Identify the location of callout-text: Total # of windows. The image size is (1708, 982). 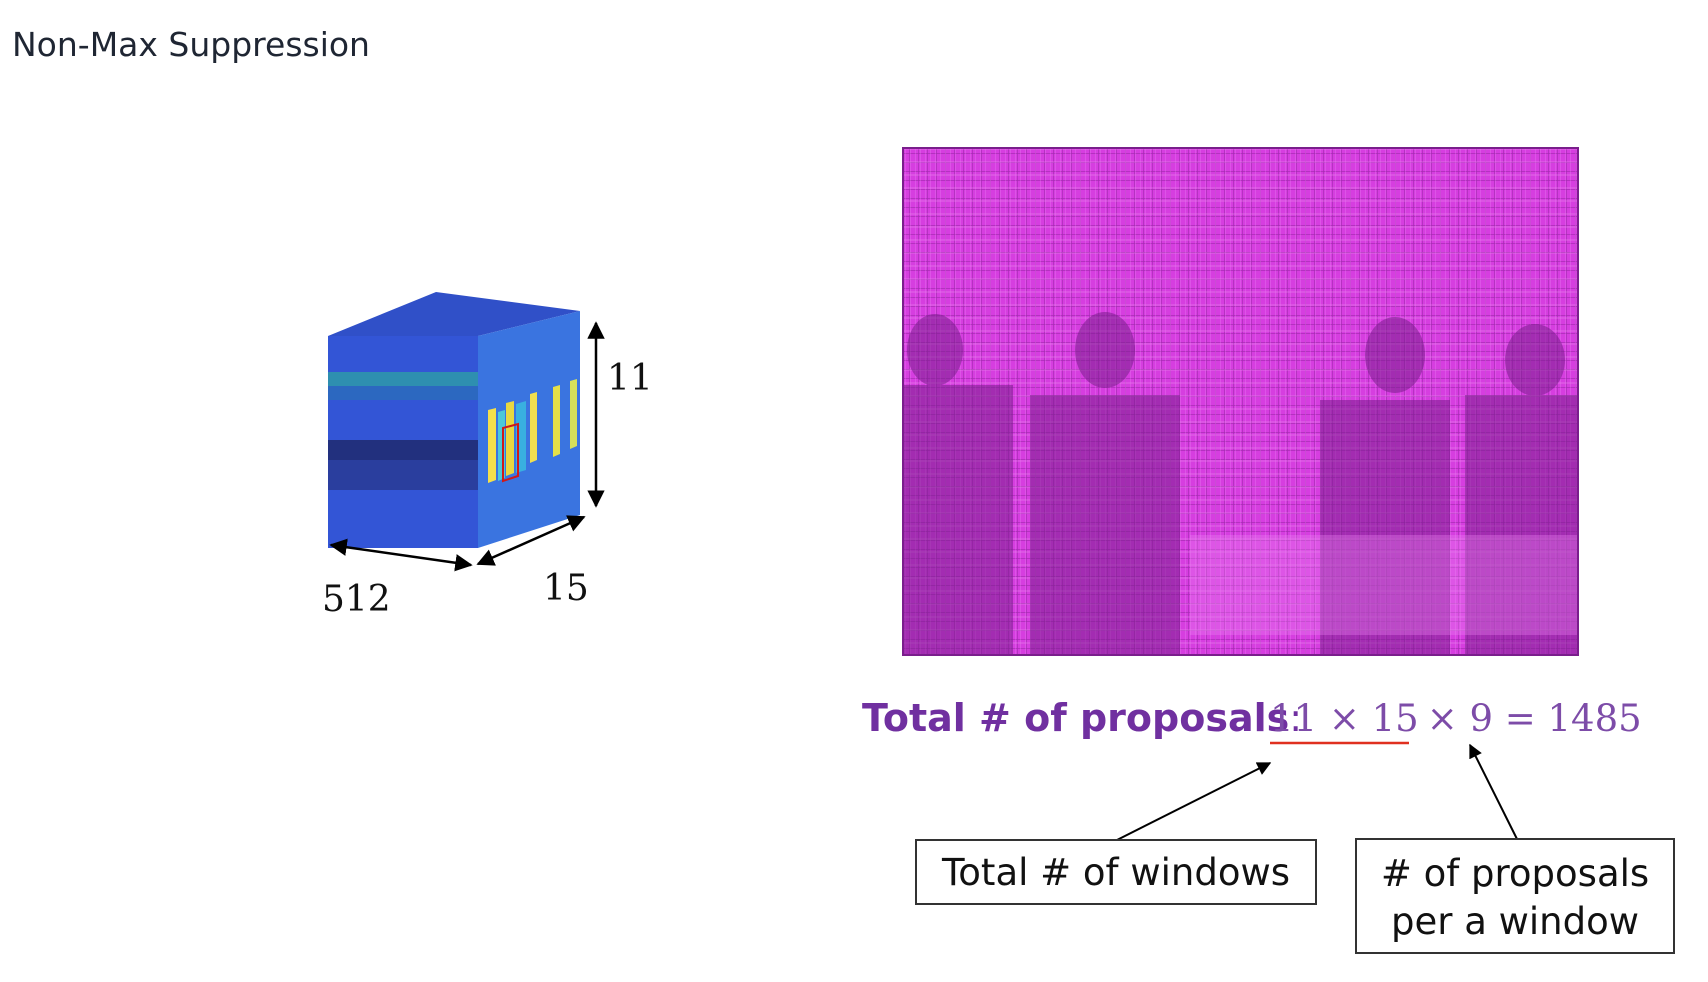
(1115, 872).